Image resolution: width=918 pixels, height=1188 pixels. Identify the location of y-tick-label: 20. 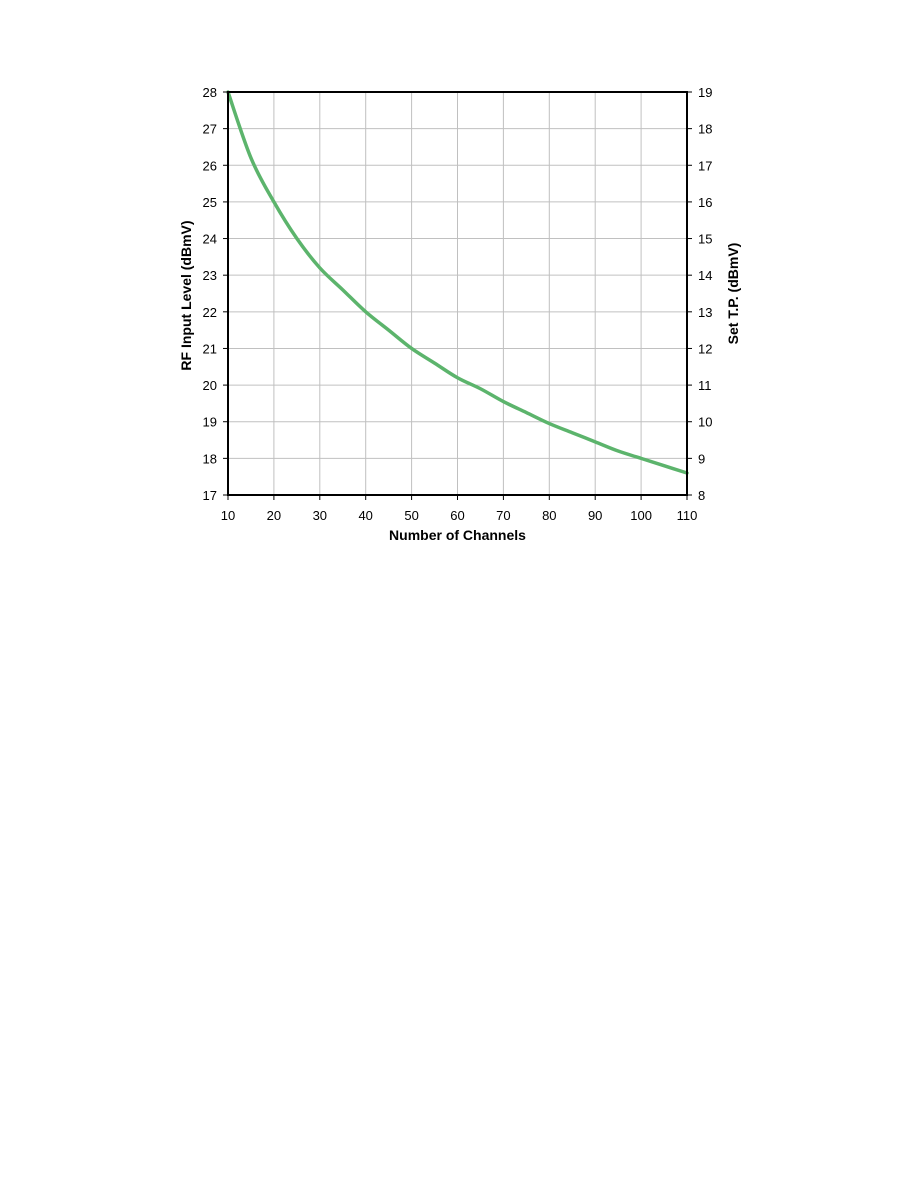
(210, 385).